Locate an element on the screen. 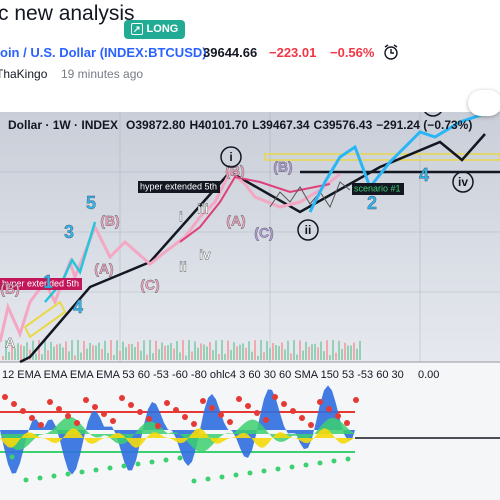 The width and height of the screenshot is (500, 500). symbol-link: oin / U.S. Dollar (INDEX:BTCUSD) is located at coordinates (103, 52).